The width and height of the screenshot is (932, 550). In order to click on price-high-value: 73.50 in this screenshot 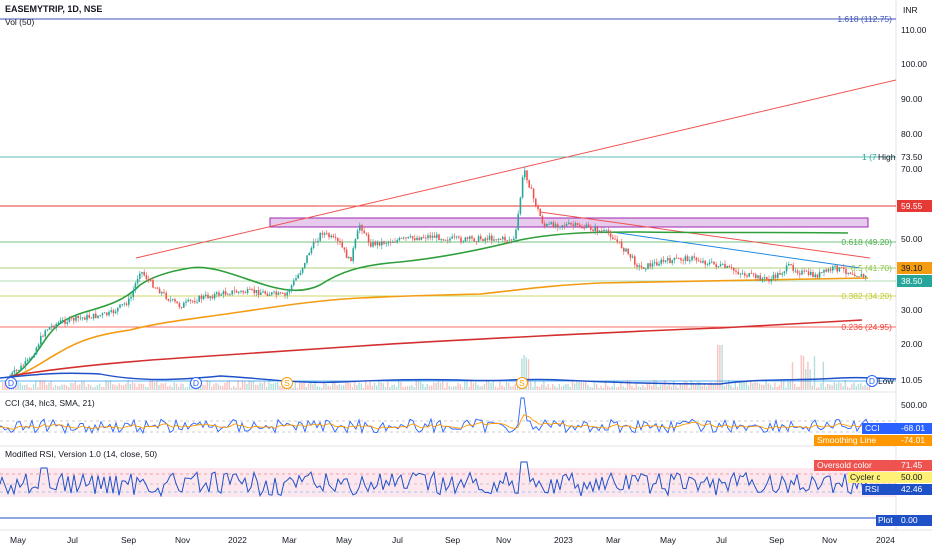, I will do `click(912, 157)`.